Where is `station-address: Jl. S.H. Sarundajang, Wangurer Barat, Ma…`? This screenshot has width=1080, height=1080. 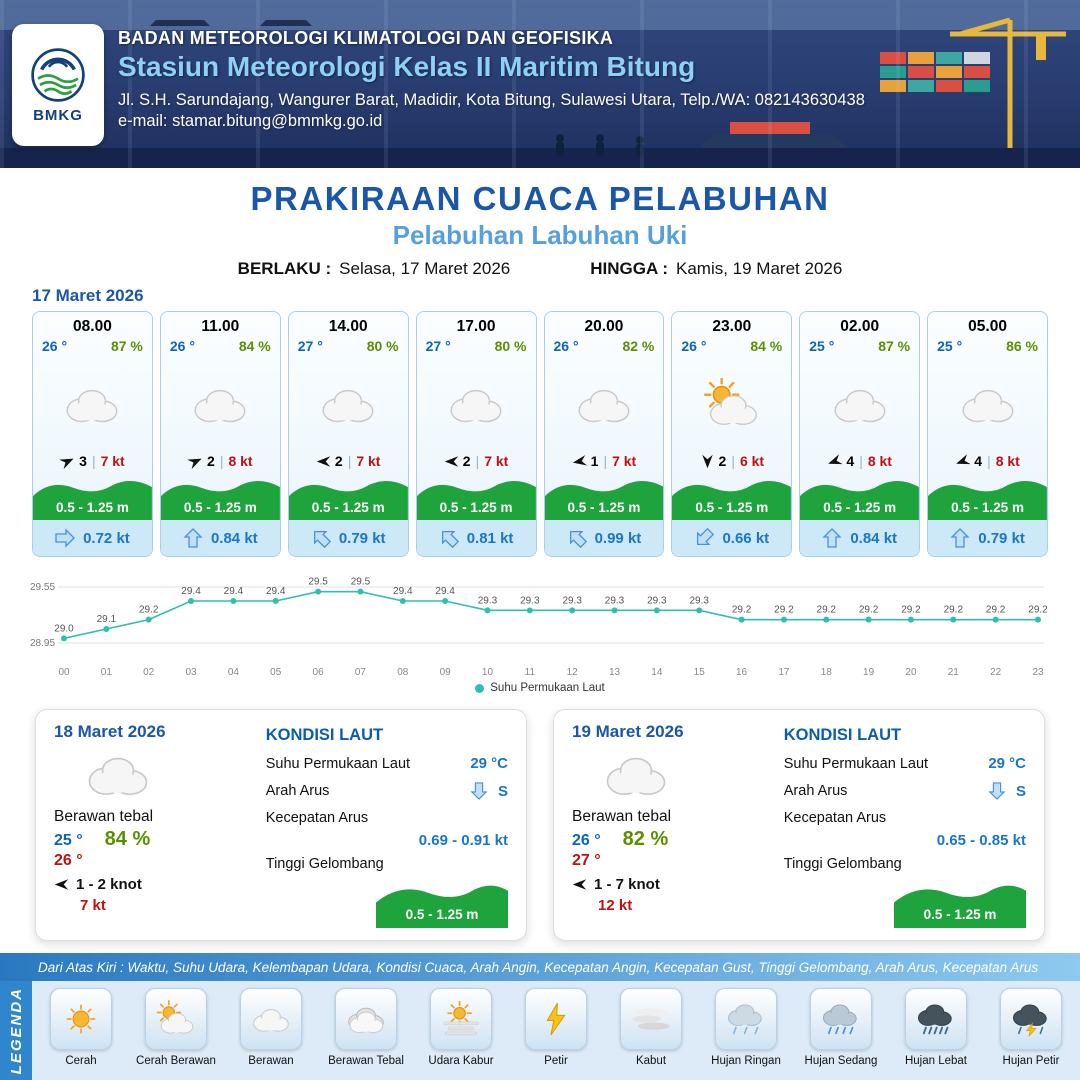 station-address: Jl. S.H. Sarundajang, Wangurer Barat, Ma… is located at coordinates (491, 100).